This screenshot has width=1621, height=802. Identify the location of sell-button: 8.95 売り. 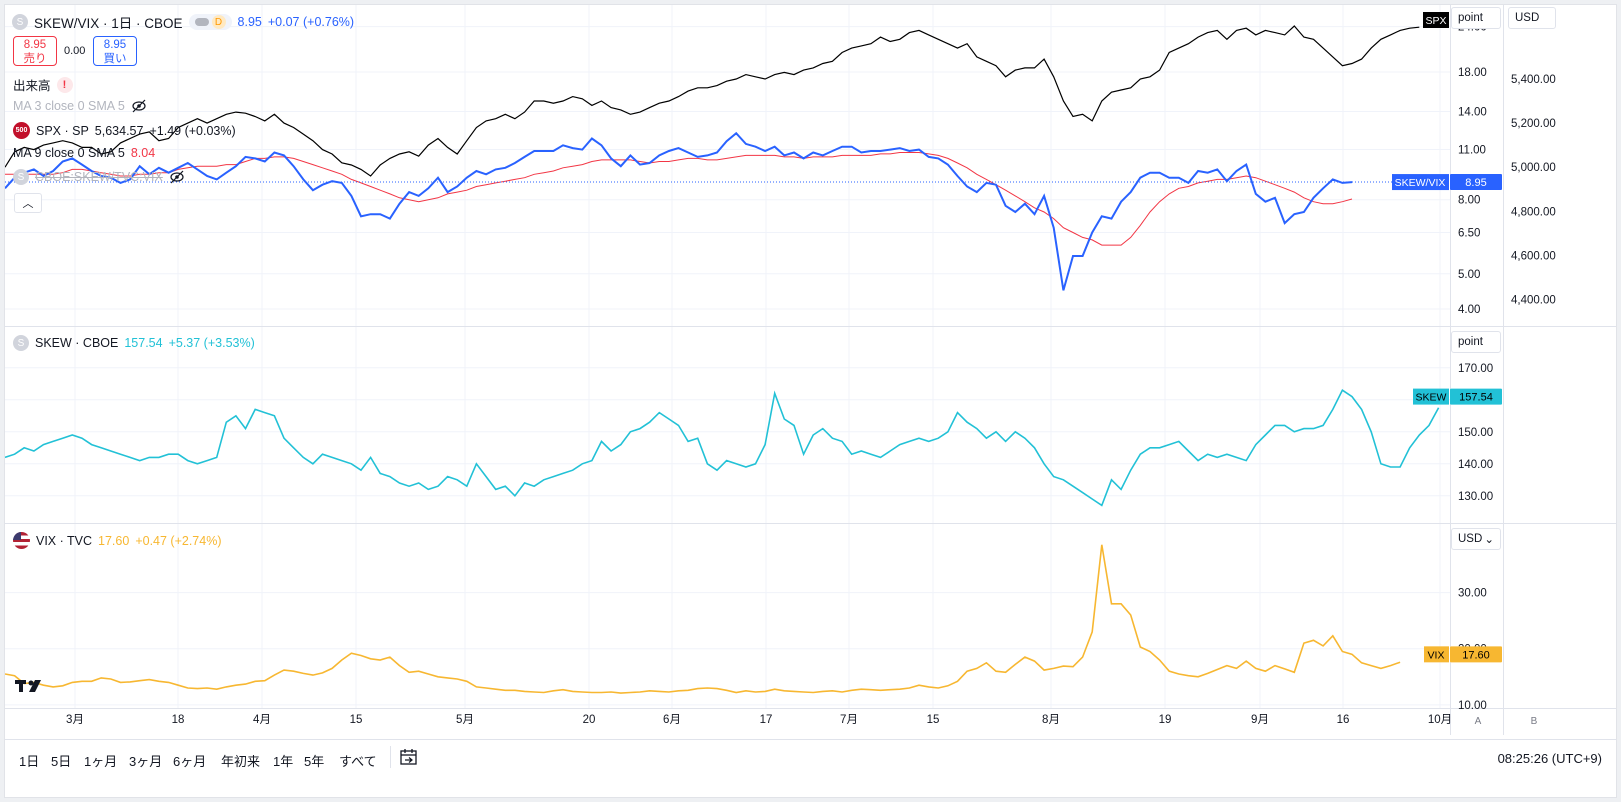
(35, 51).